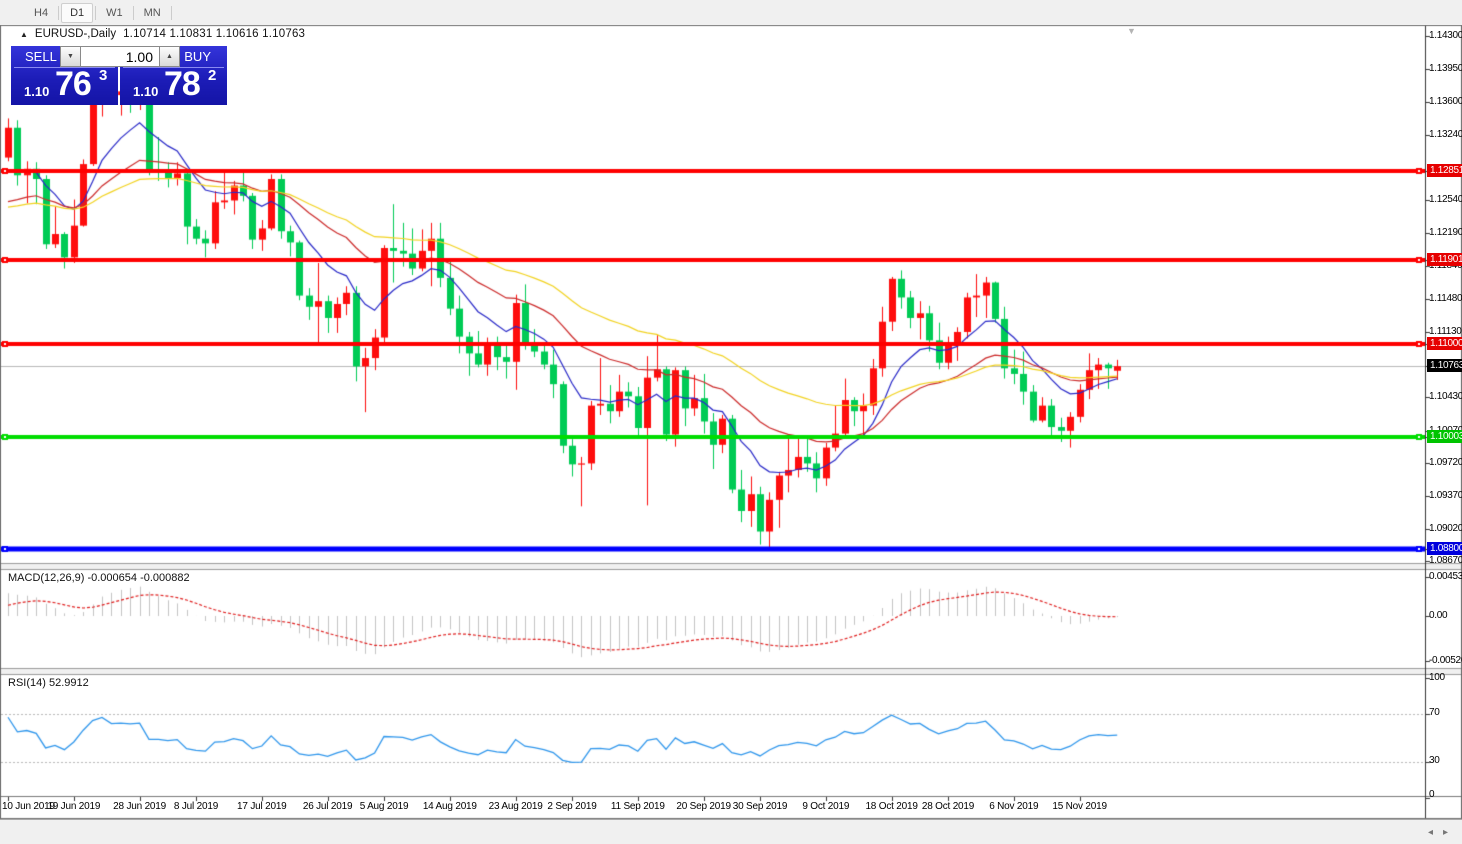 This screenshot has width=1462, height=844. I want to click on rsi-axis-label: 70, so click(1434, 712).